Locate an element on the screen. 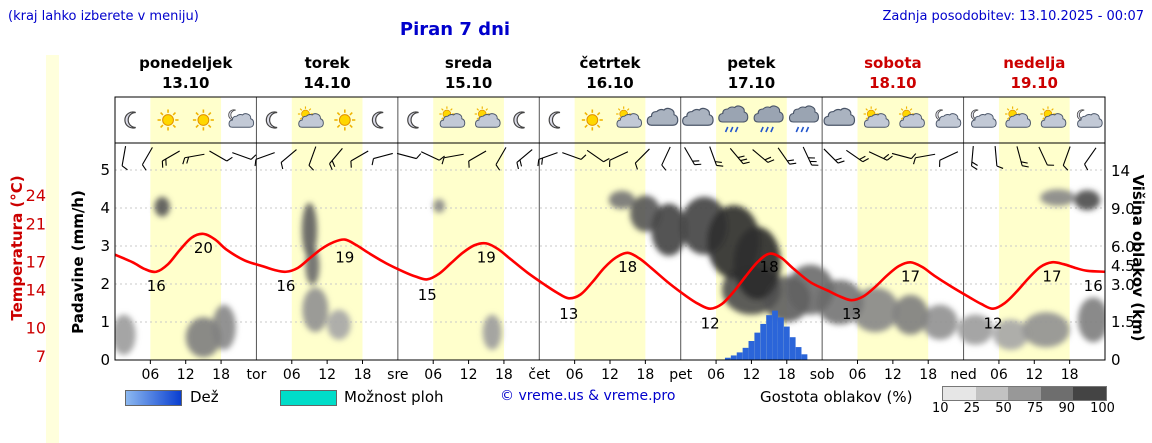 The width and height of the screenshot is (1152, 443). temperature-label: 13 is located at coordinates (568, 314).